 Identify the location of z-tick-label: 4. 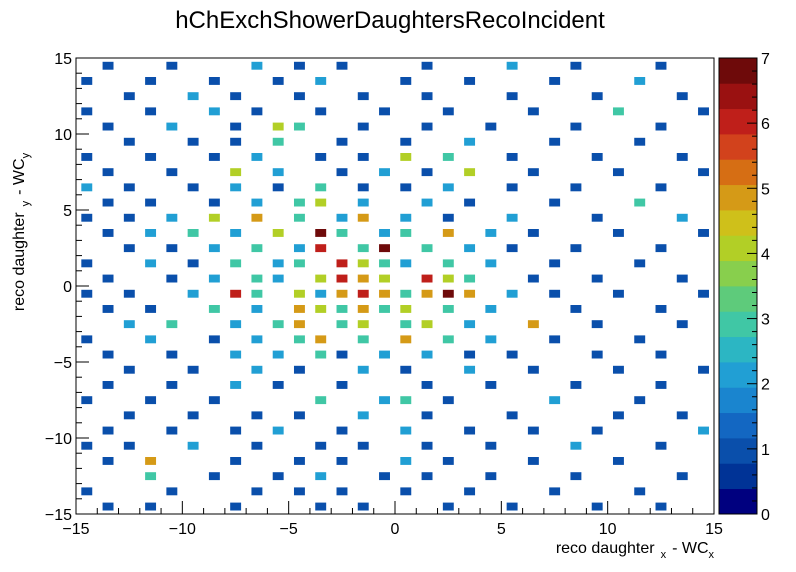
(765, 254).